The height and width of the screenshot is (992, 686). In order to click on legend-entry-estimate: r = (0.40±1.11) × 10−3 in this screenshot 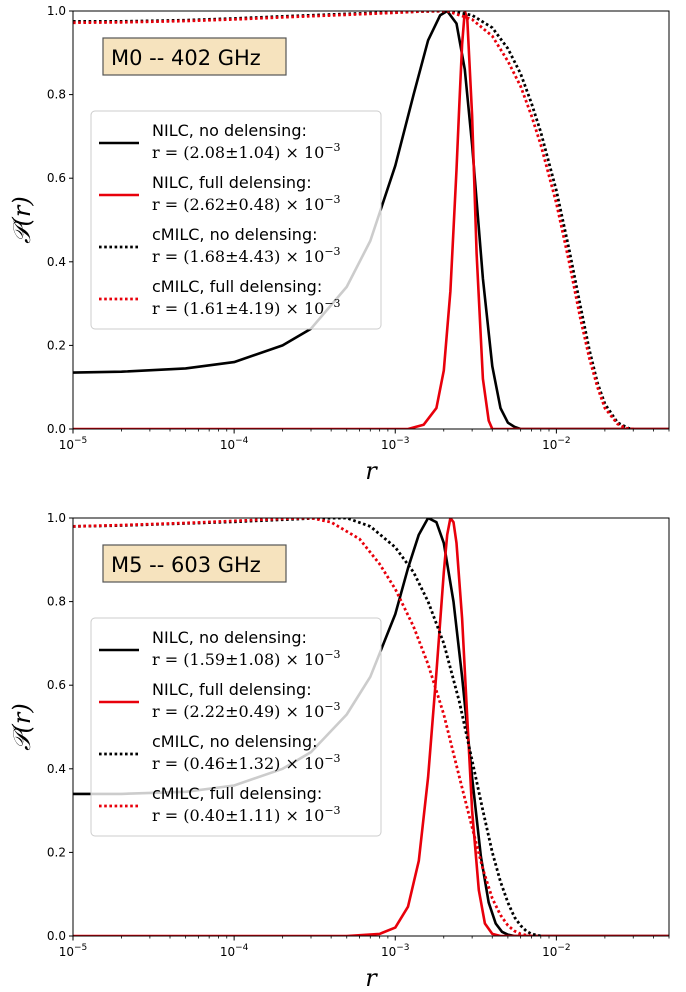, I will do `click(246, 814)`.